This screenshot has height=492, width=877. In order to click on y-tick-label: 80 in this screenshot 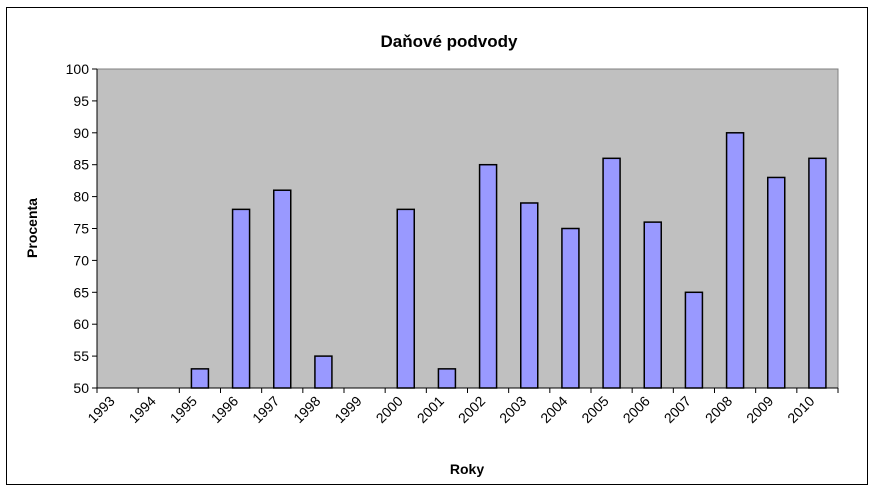, I will do `click(81, 197)`.